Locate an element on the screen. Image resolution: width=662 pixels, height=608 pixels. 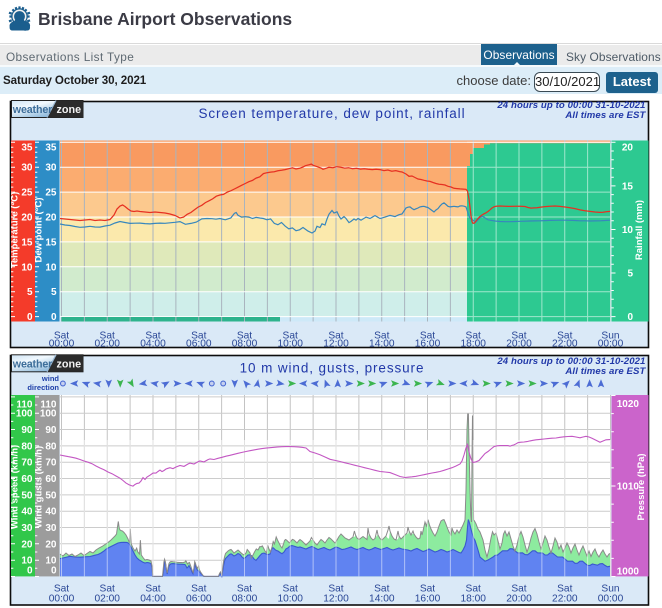
svg-text: 1020 is located at coordinates (628, 404).